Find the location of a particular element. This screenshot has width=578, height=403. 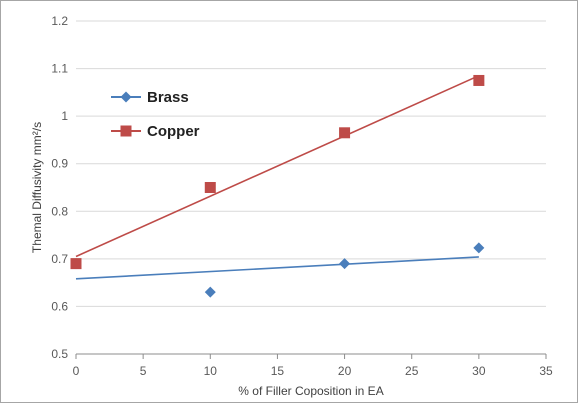

y-axis-title: Themal Diffusivity mm²/s is located at coordinates (37, 187).